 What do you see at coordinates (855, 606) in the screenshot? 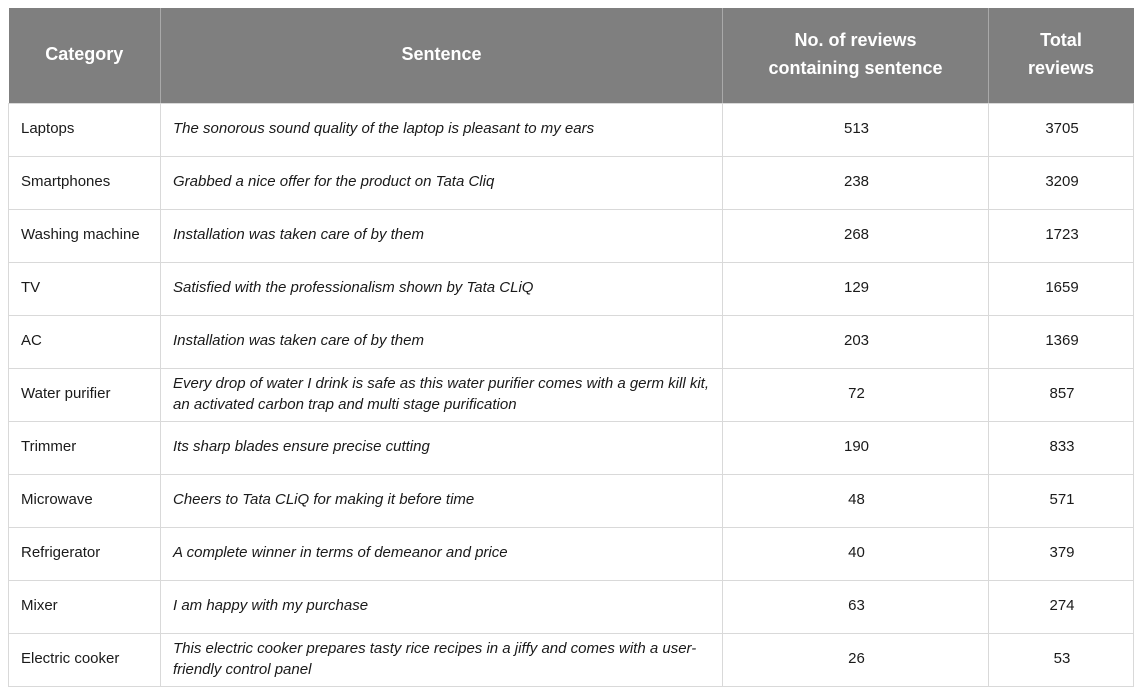
I see `review-count-cell: 63` at bounding box center [855, 606].